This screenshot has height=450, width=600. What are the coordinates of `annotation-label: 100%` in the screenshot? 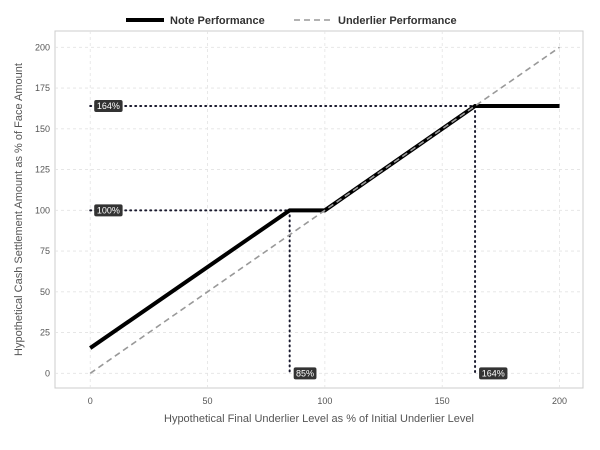 It's located at (108, 210).